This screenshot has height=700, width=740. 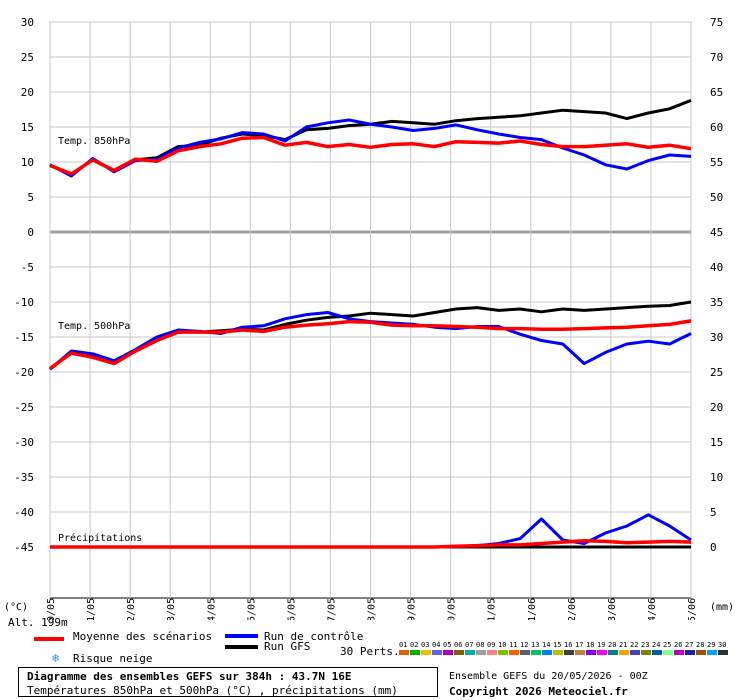 What do you see at coordinates (652, 609) in the screenshot?
I see `date-tick-label: 04/06` at bounding box center [652, 609].